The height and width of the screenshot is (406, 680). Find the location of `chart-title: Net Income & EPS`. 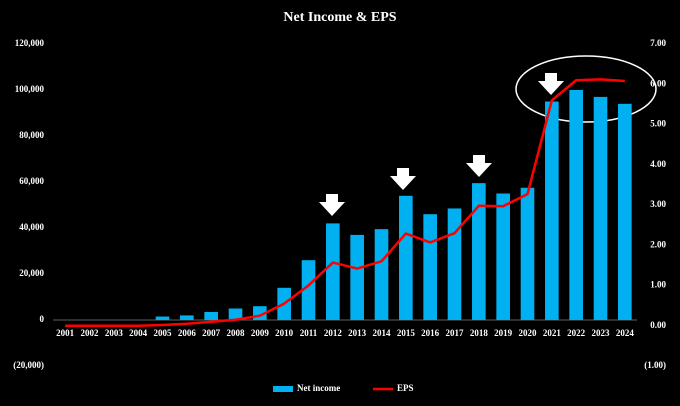

chart-title: Net Income & EPS is located at coordinates (339, 17).